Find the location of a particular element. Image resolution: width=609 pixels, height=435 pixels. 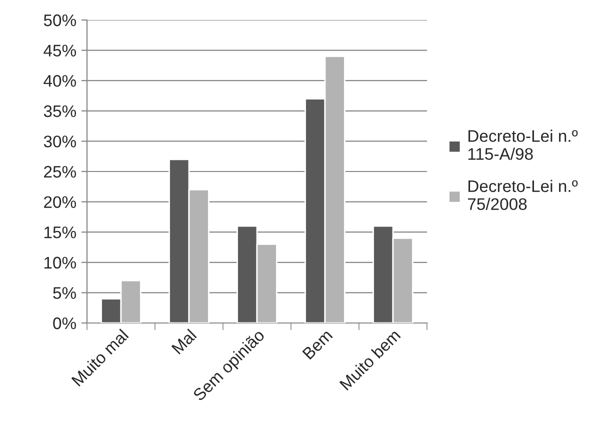

y-tick-label: 5% is located at coordinates (64, 293).